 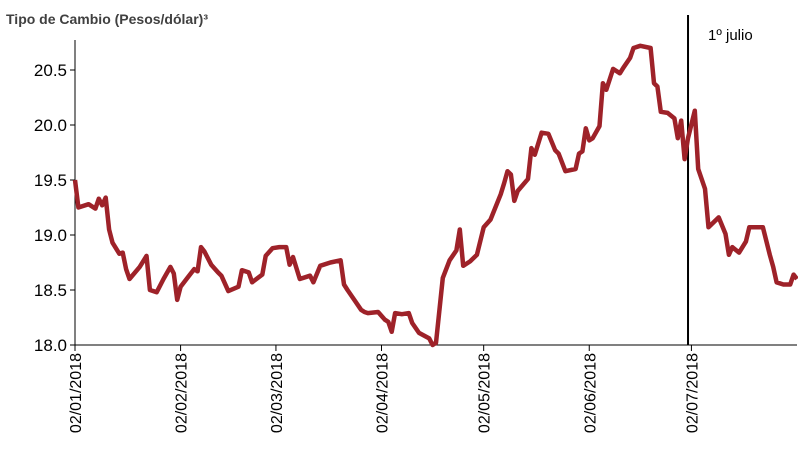 What do you see at coordinates (692, 393) in the screenshot?
I see `x-tick-label: 02/07/2018` at bounding box center [692, 393].